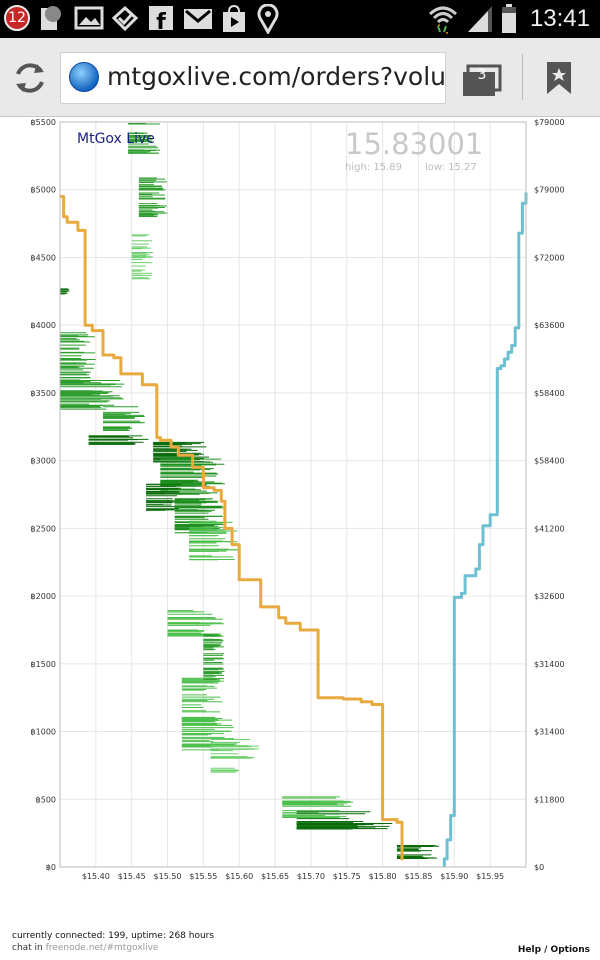 The width and height of the screenshot is (600, 960). What do you see at coordinates (549, 528) in the screenshot?
I see `y-right-tick-label: $41200` at bounding box center [549, 528].